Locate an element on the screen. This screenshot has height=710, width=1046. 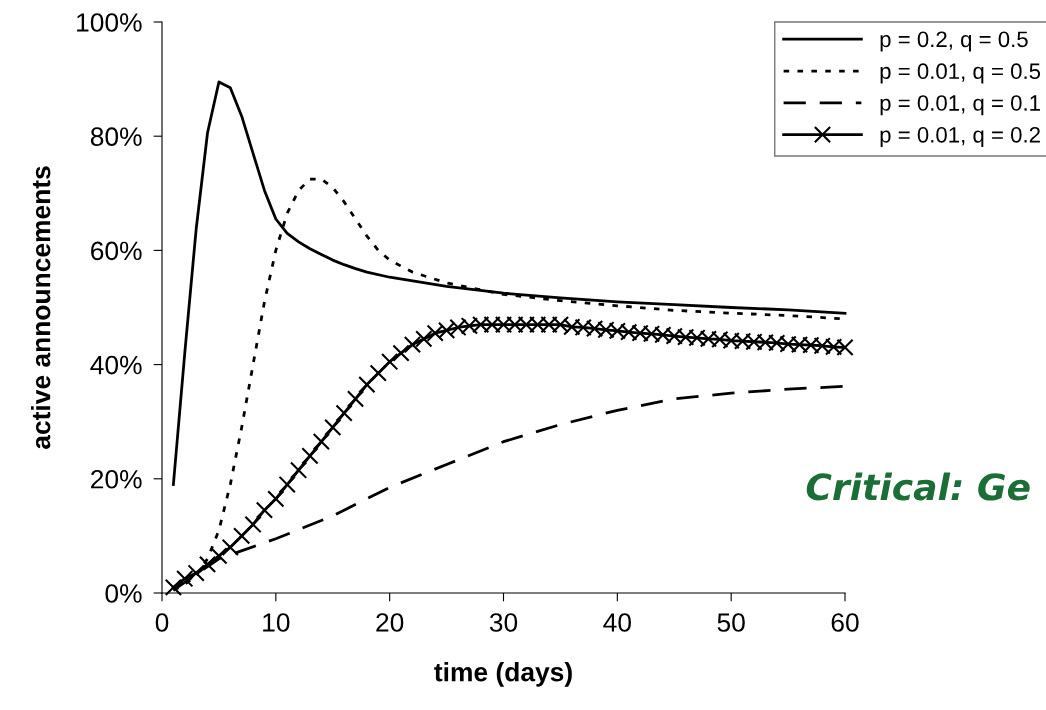
y-axis-title: active announcements is located at coordinates (41, 307).